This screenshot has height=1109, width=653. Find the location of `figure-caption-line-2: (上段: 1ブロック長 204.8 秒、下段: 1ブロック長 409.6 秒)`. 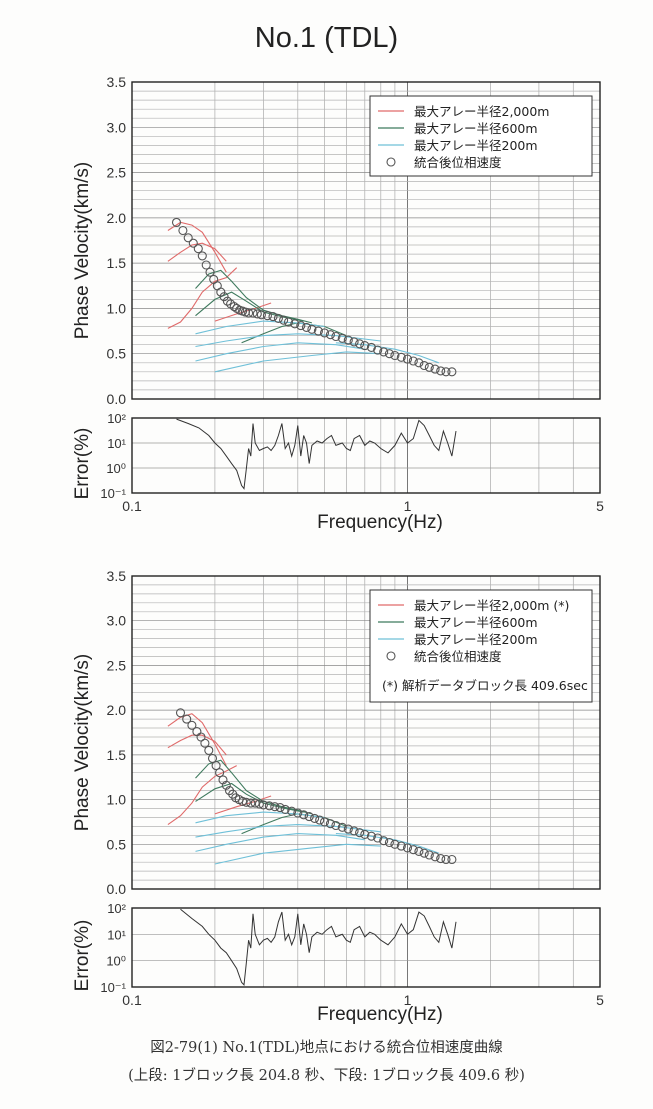

figure-caption-line-2: (上段: 1ブロック長 204.8 秒、下段: 1ブロック長 409.6 秒) is located at coordinates (326, 1076).